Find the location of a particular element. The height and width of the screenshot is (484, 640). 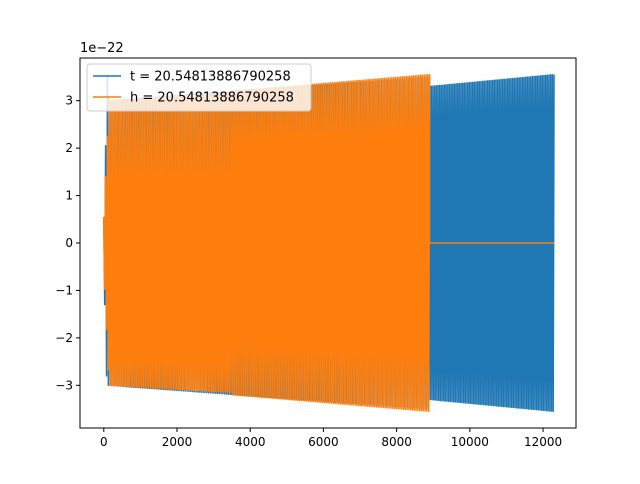

legend-label: t = 20.54813886790258 is located at coordinates (210, 77).